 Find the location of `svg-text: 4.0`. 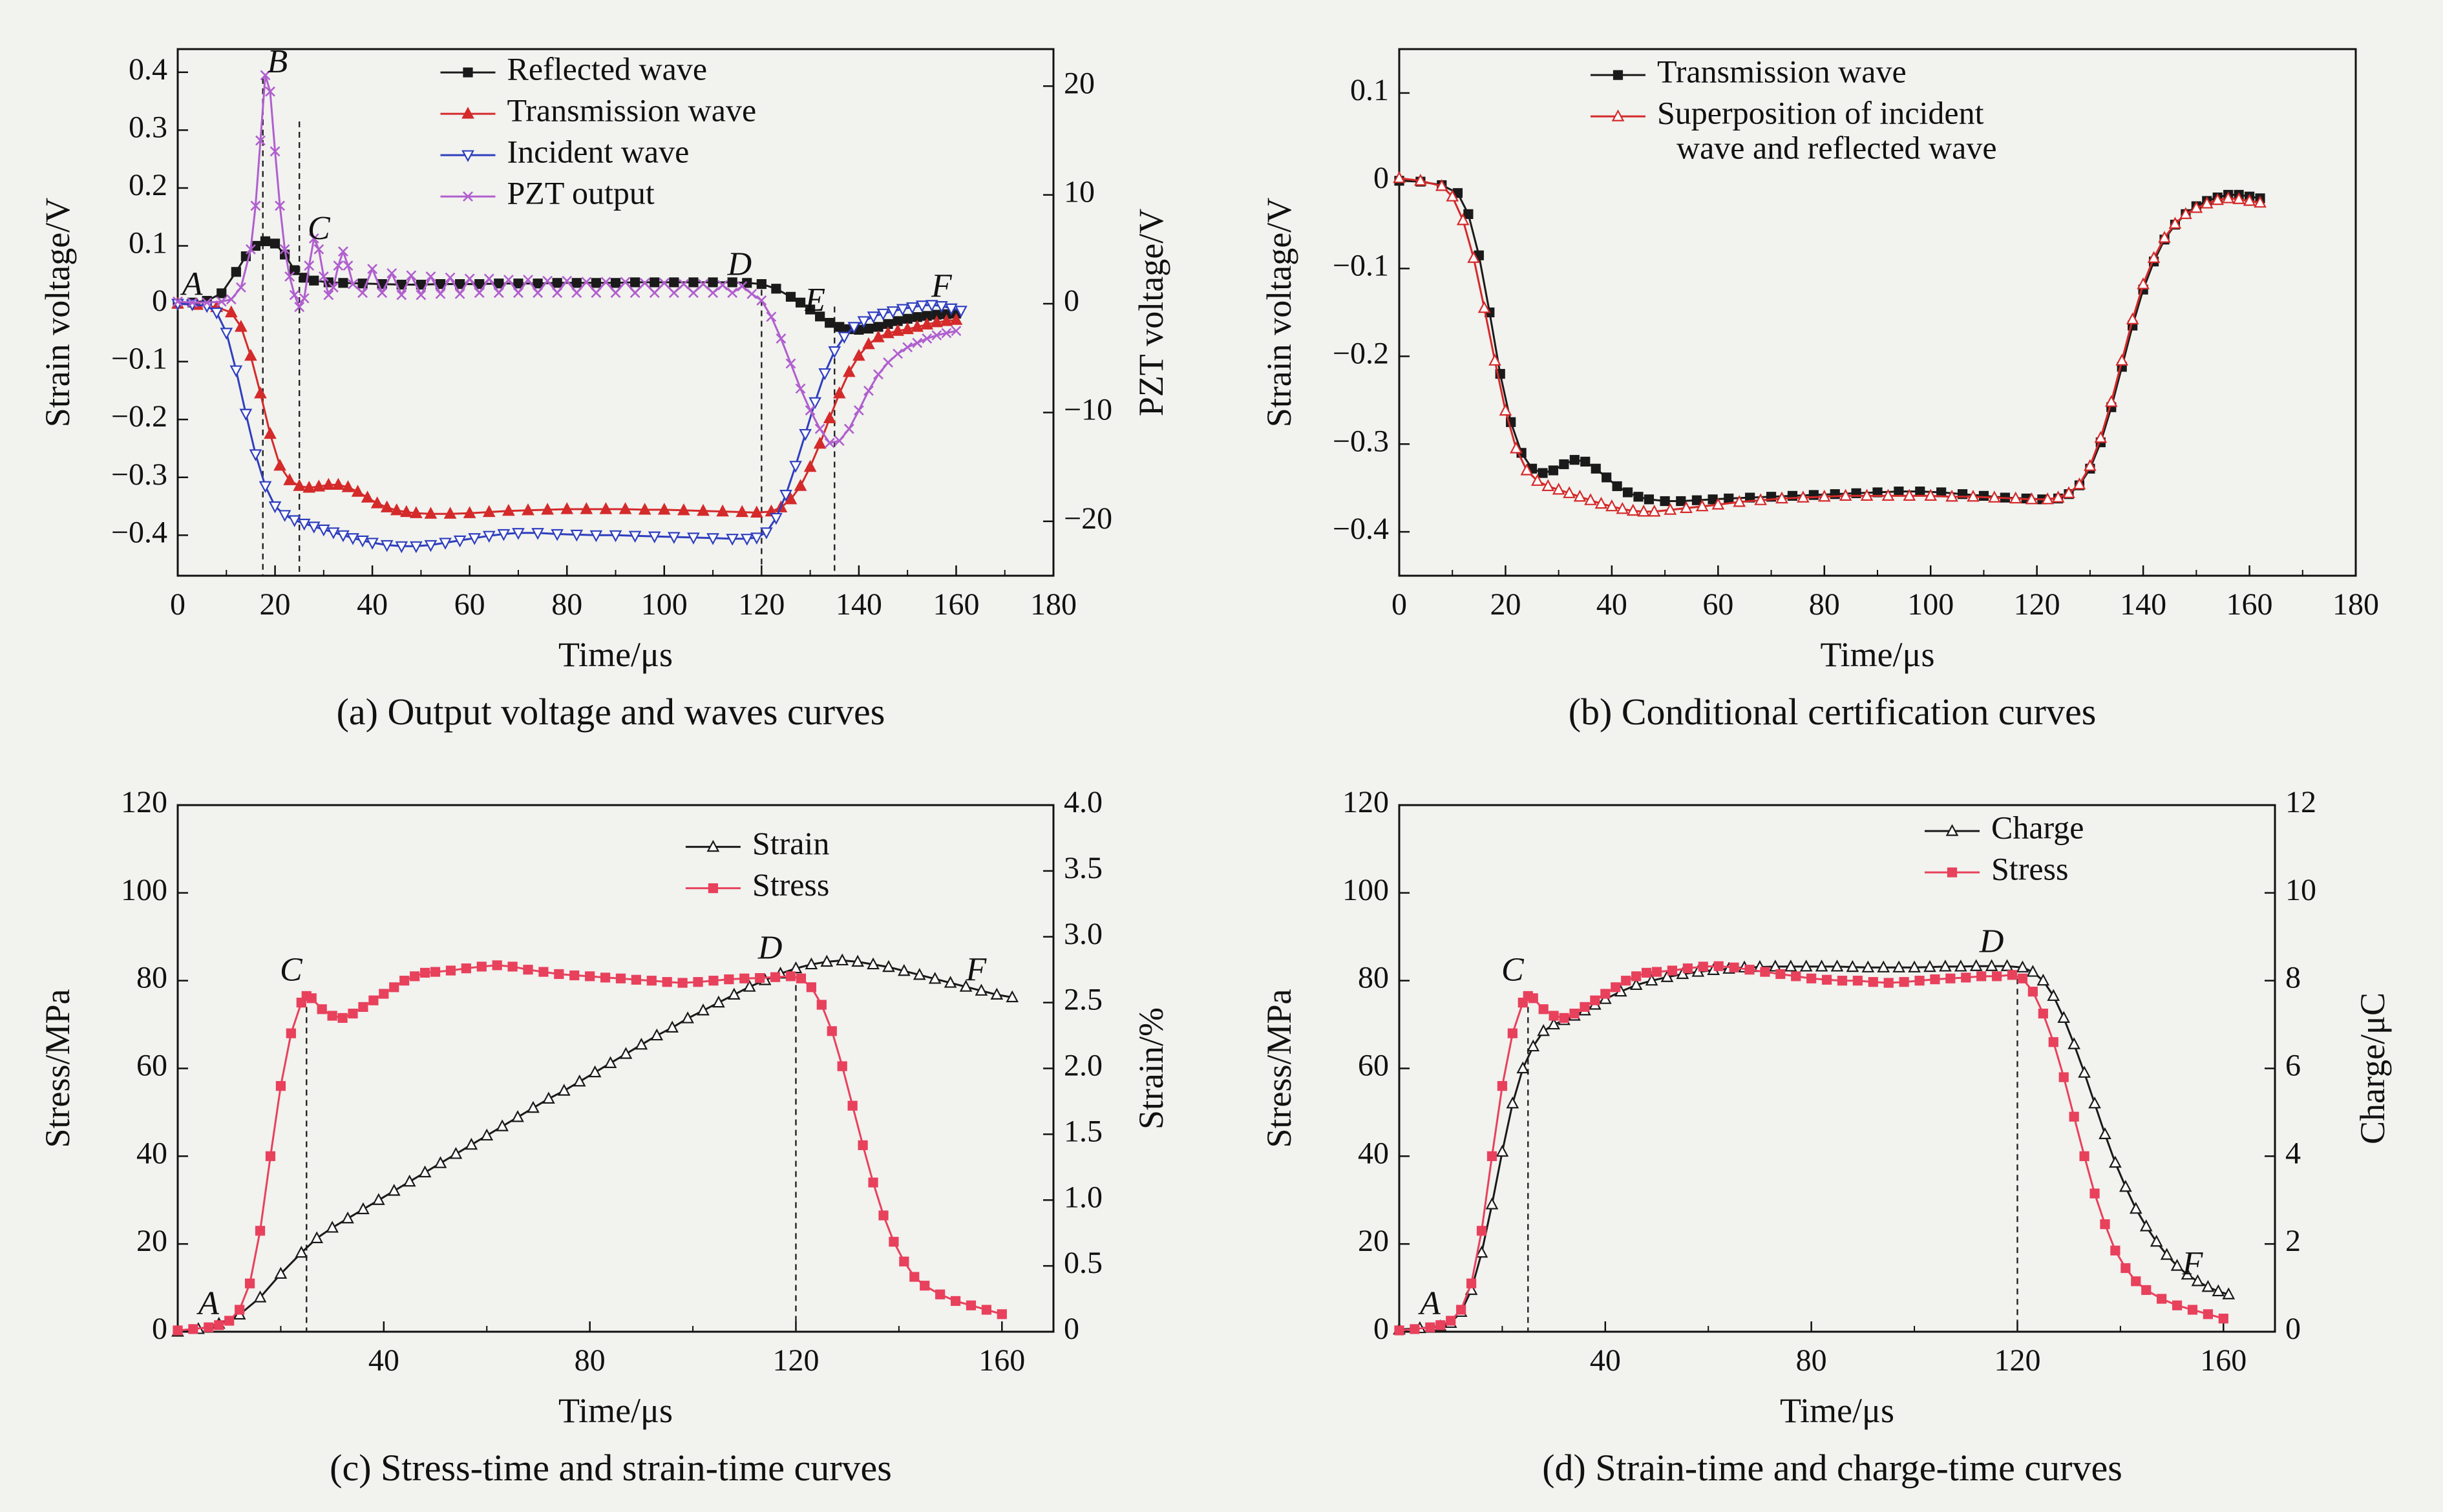

svg-text: 4.0 is located at coordinates (1083, 802).